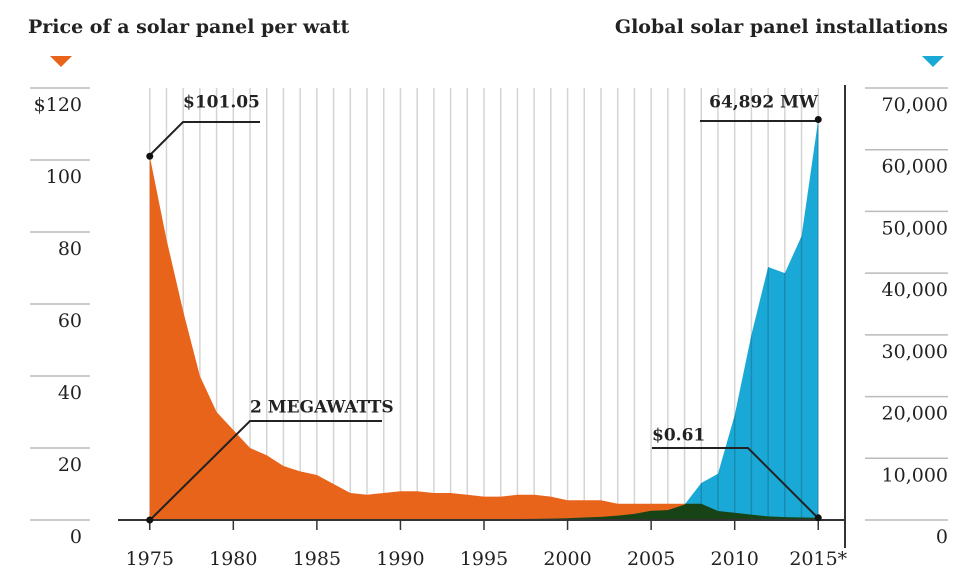  Describe the element at coordinates (915, 228) in the screenshot. I see `y2-tick-label: 50,000` at that location.